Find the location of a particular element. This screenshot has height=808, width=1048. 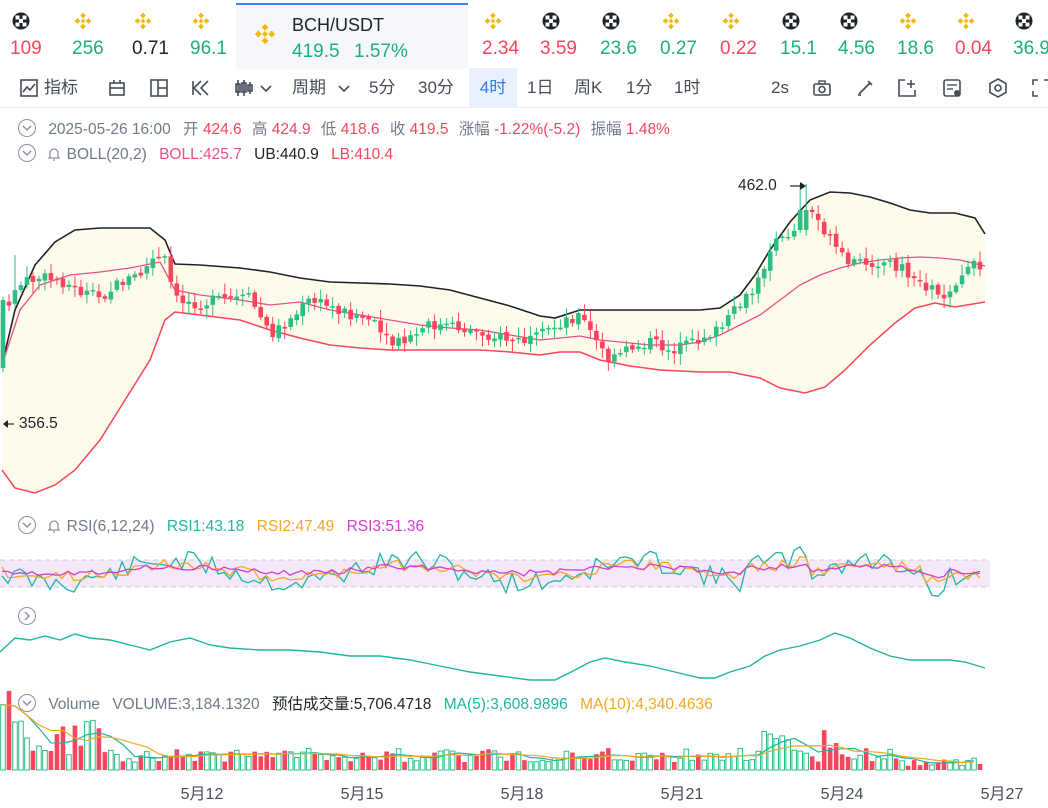

layout-icon is located at coordinates (159, 88).